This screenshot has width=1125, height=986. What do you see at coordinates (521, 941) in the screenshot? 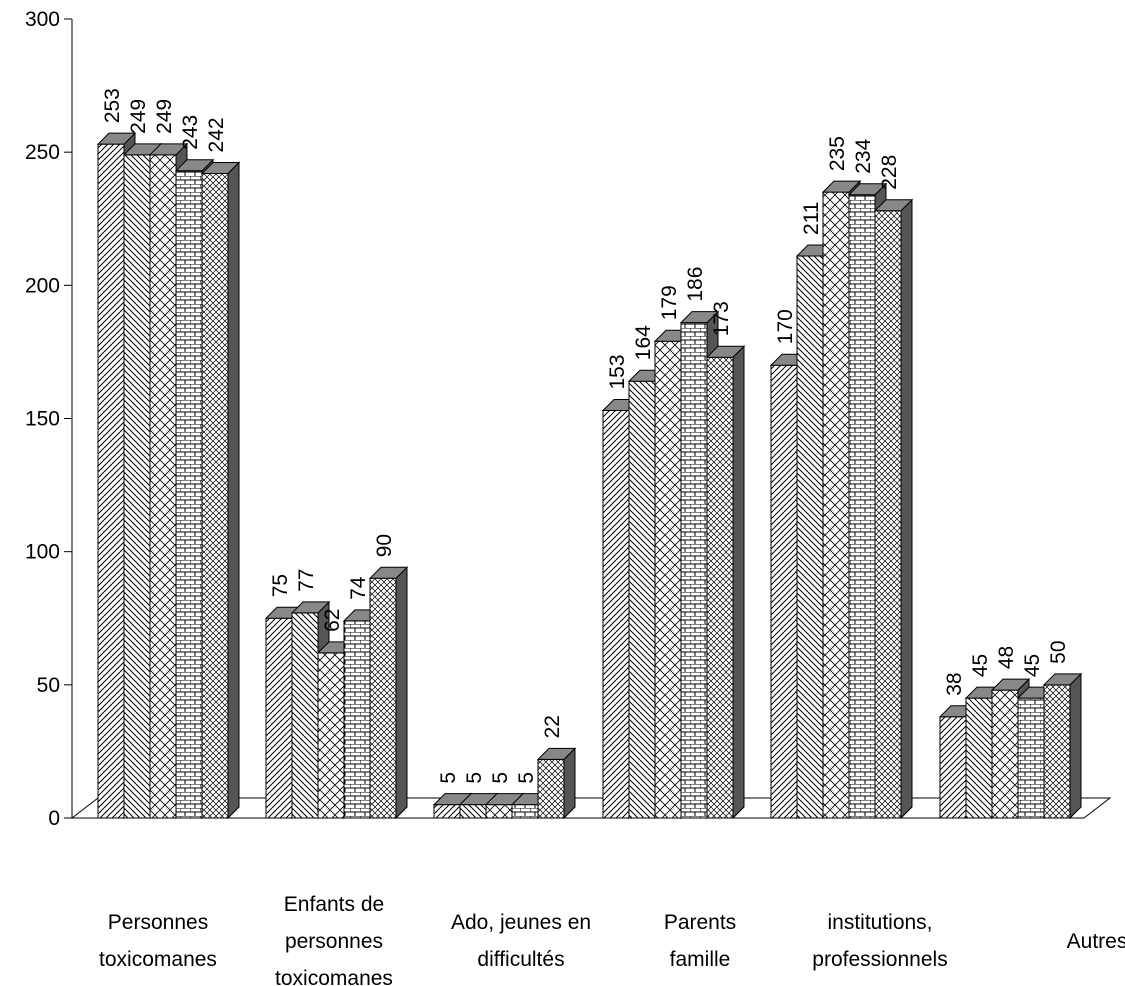
I see `x-category-label: Ado, jeunes en difficultés` at bounding box center [521, 941].